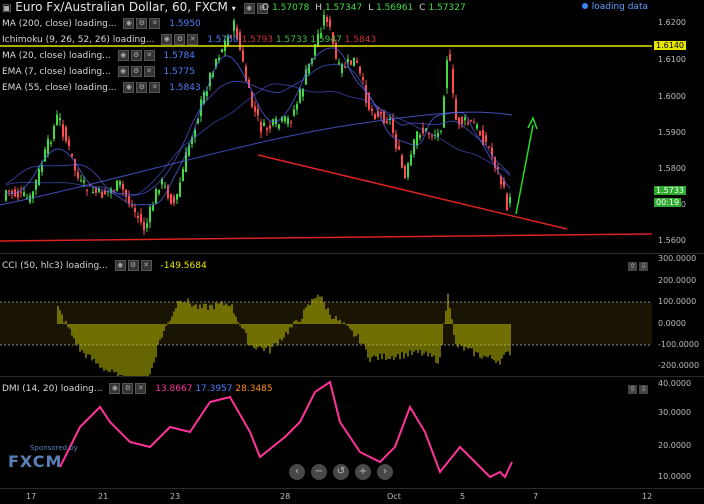 Image resolution: width=704 pixels, height=504 pixels. I want to click on indicator-ema55: EMA (55, close) loading... ◉ ⚙ ✕ 1.5843, so click(101, 87).